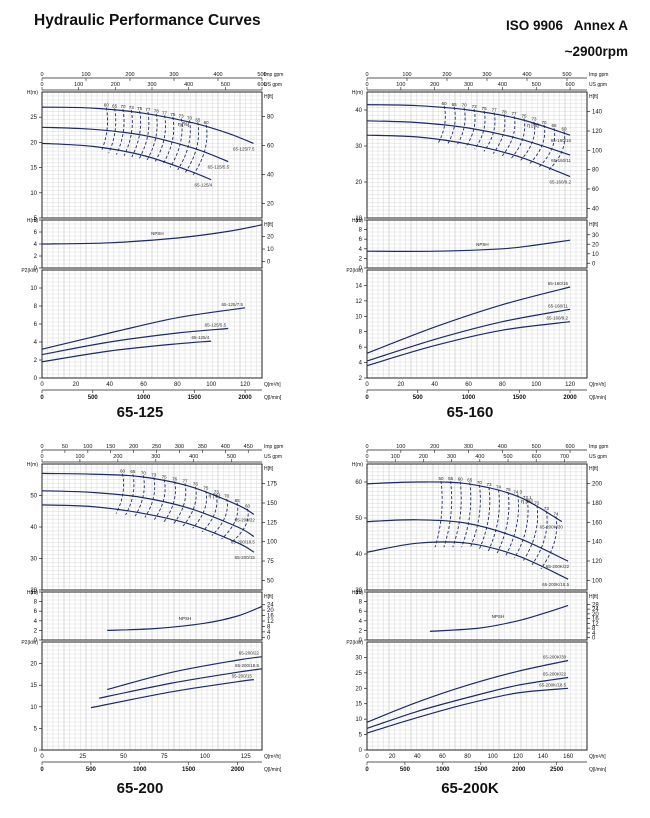  Describe the element at coordinates (185, 673) in the screenshot. I see `power-curve-65-200/22` at that location.